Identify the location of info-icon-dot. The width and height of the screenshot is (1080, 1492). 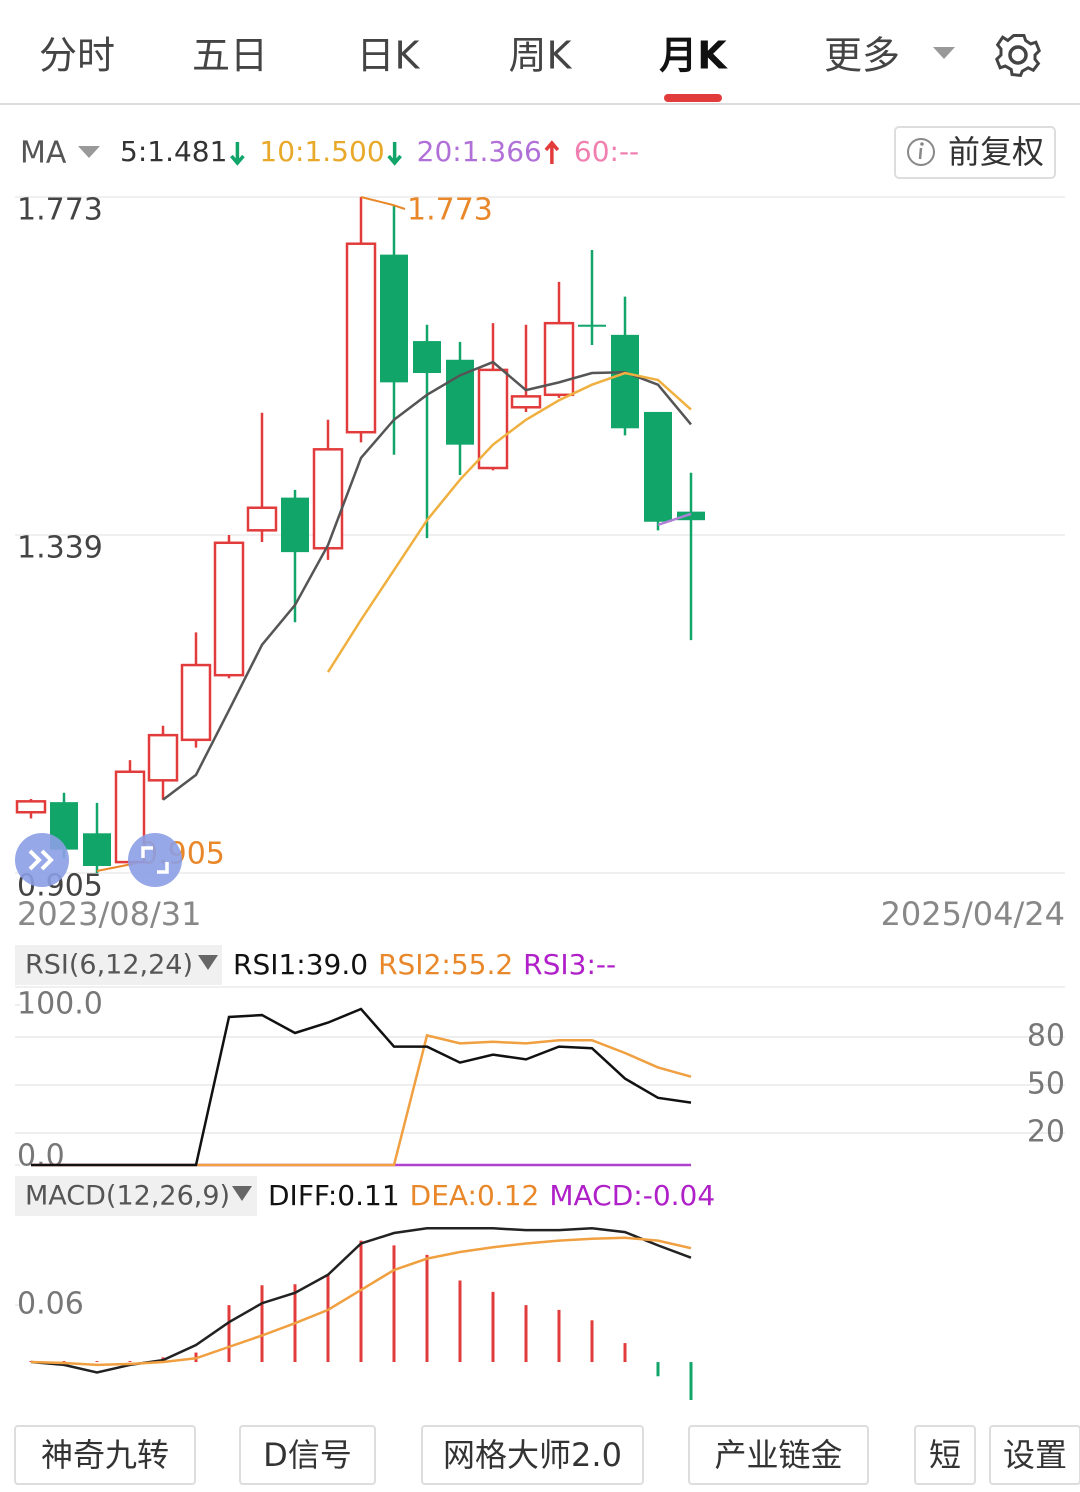
(922, 144).